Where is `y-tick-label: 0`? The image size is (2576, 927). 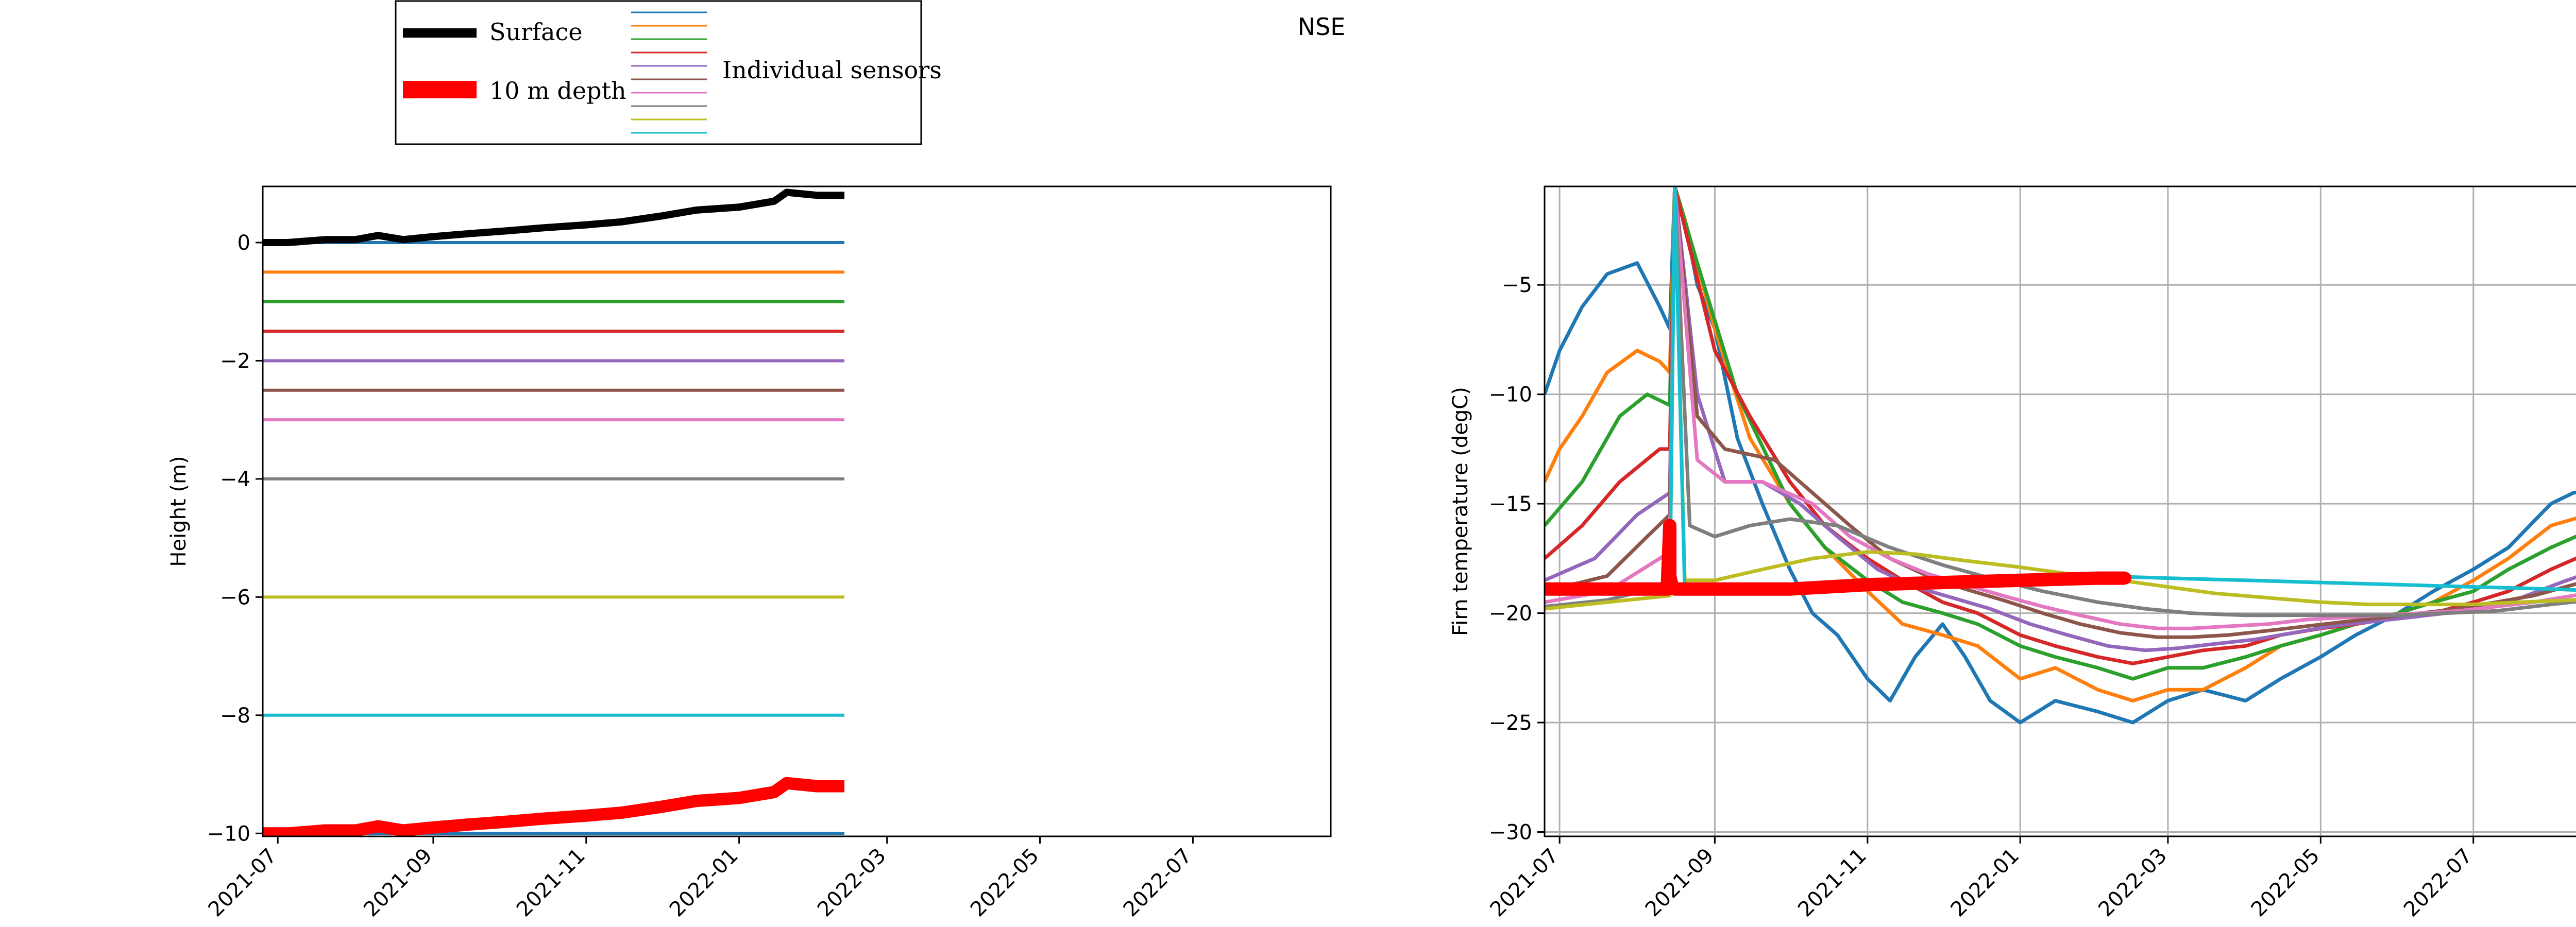
y-tick-label: 0 is located at coordinates (244, 243).